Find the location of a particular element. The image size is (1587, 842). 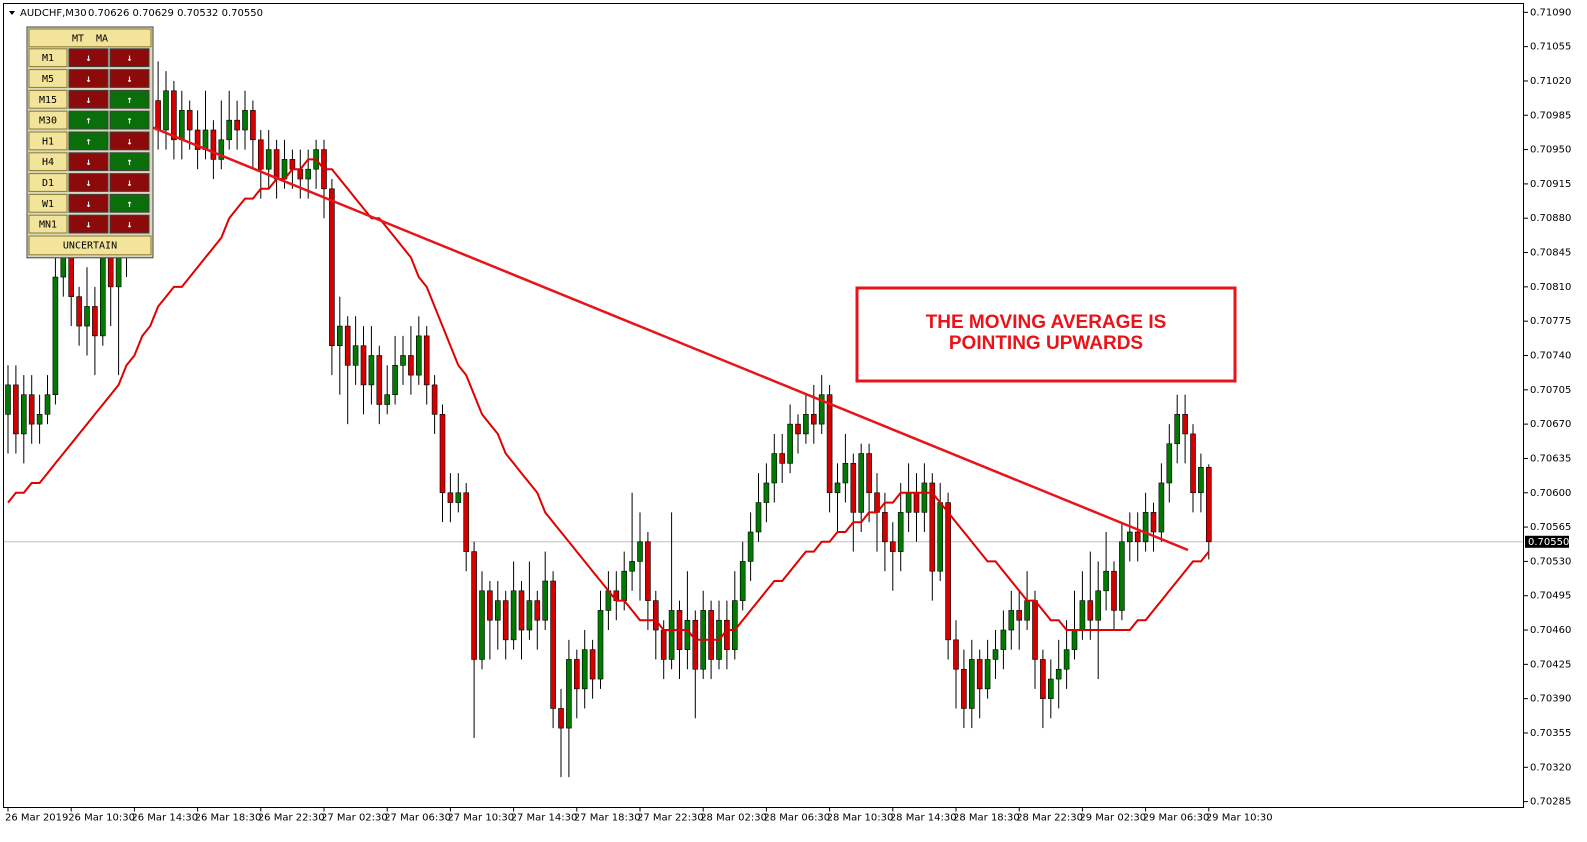

timeframe-label: M1 is located at coordinates (48, 58).